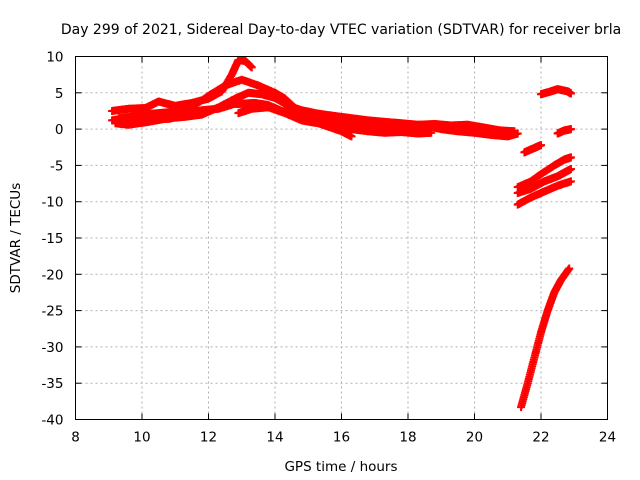 The height and width of the screenshot is (480, 640). I want to click on x-tick-label: 18, so click(407, 438).